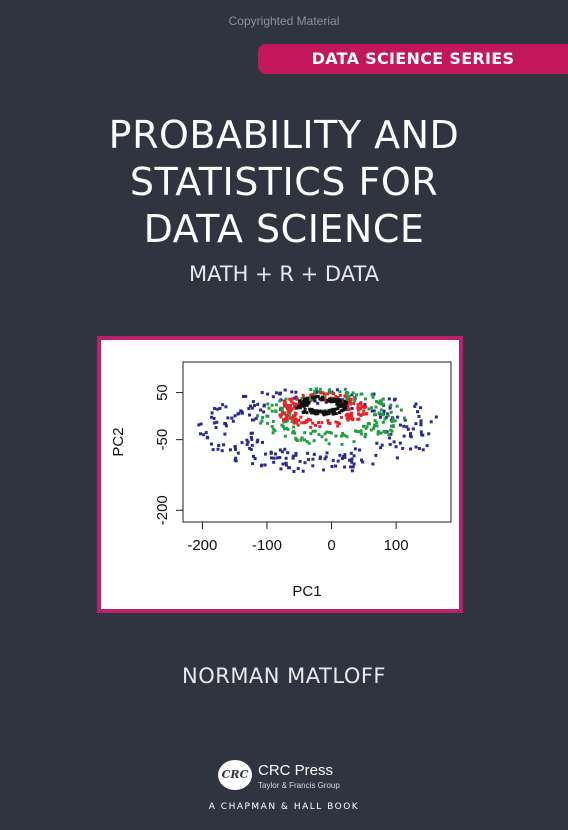  What do you see at coordinates (284, 135) in the screenshot?
I see `title-line: PROBABILITY AND` at bounding box center [284, 135].